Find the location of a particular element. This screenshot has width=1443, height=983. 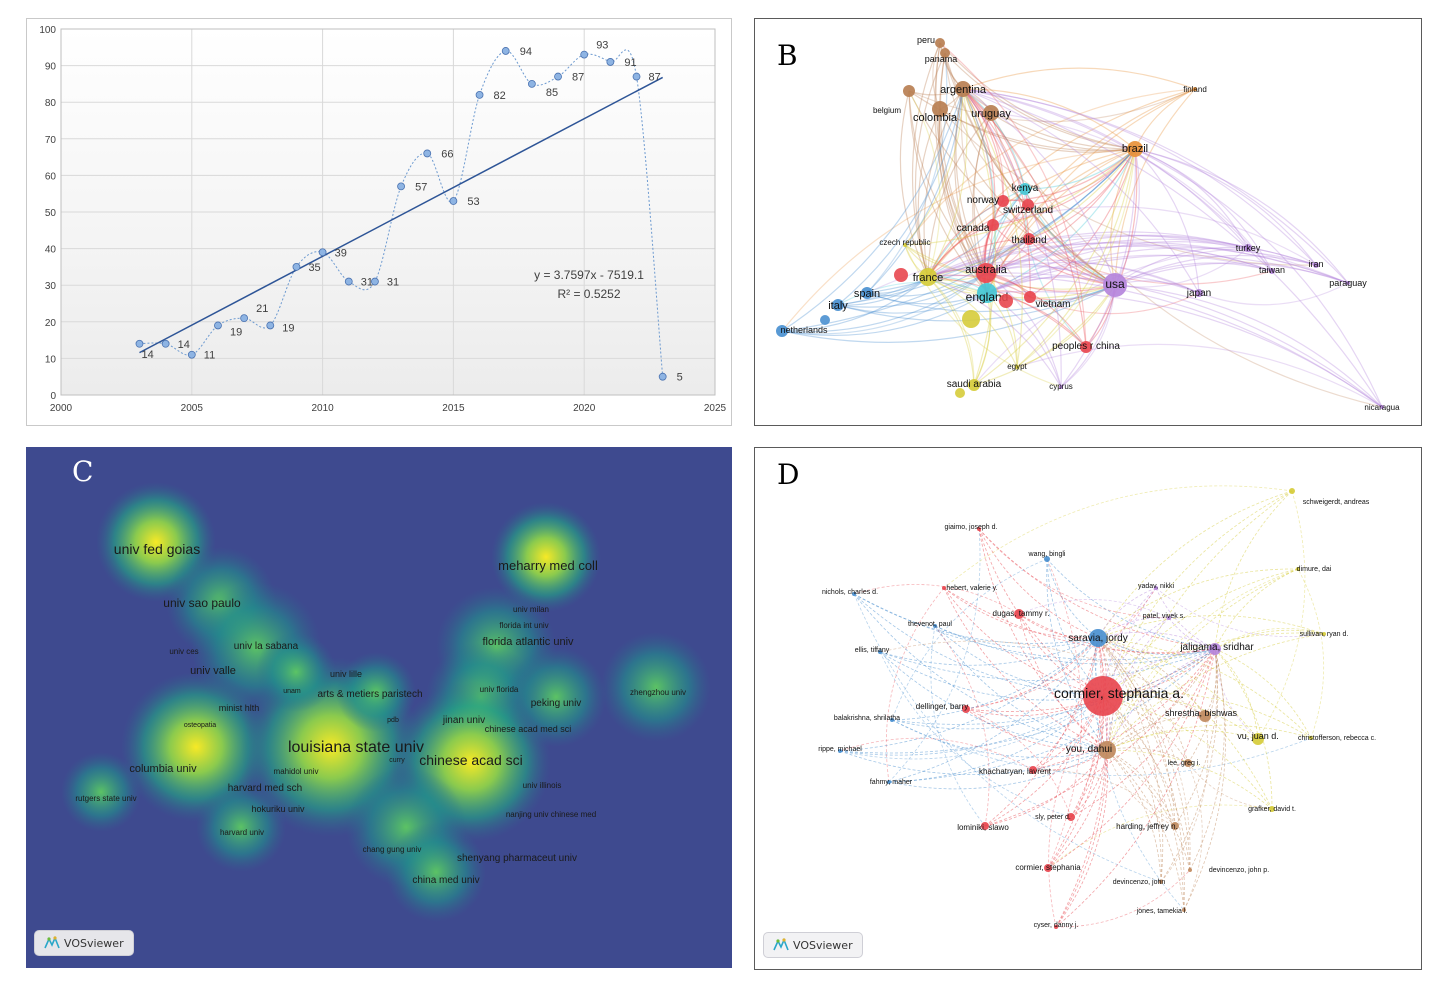

data-label: 14 is located at coordinates (147, 355).